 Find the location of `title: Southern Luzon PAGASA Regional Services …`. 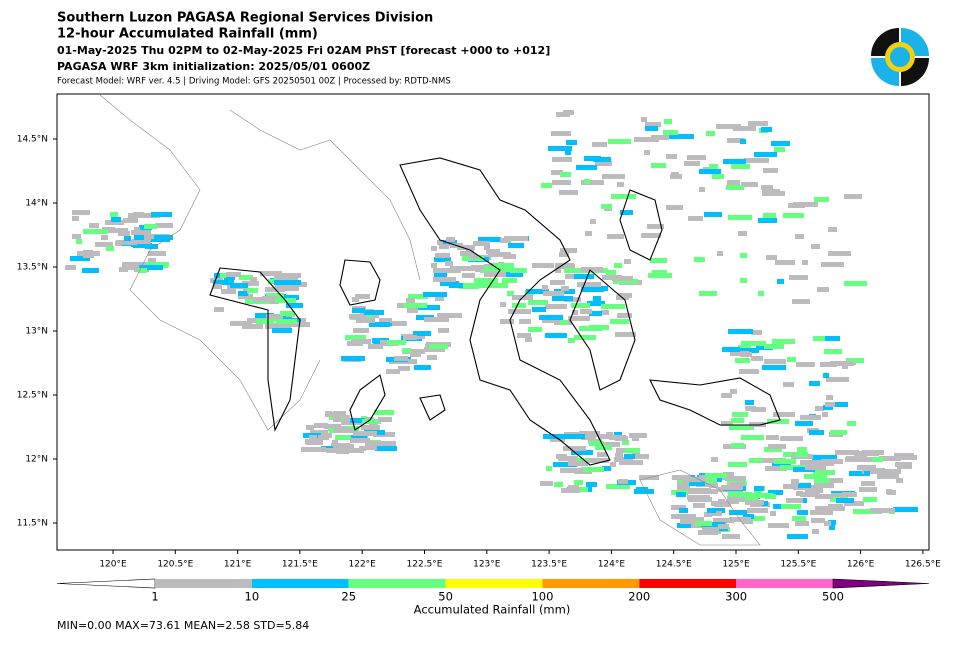

title: Southern Luzon PAGASA Regional Services … is located at coordinates (245, 18).